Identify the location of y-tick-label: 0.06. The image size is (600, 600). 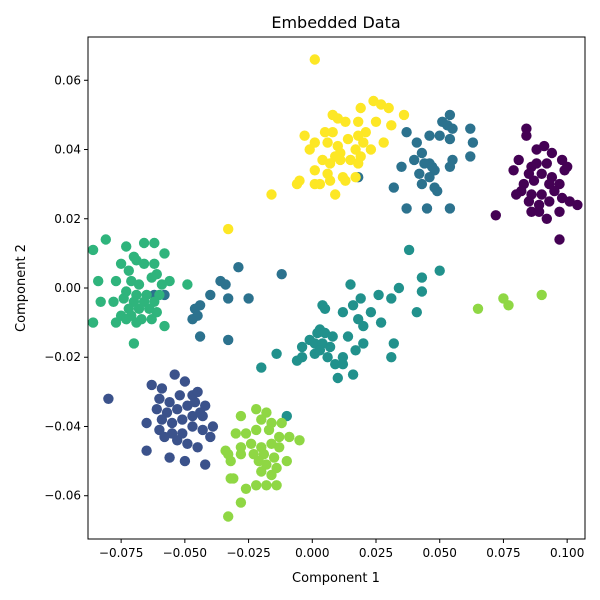
(67, 80).